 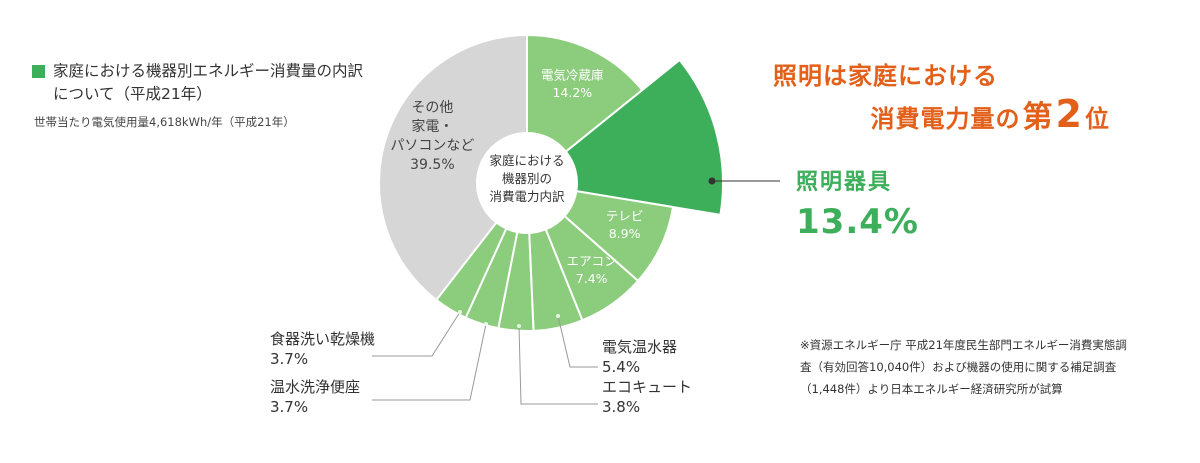 What do you see at coordinates (1069, 114) in the screenshot?
I see `headline-rank-number: 2` at bounding box center [1069, 114].